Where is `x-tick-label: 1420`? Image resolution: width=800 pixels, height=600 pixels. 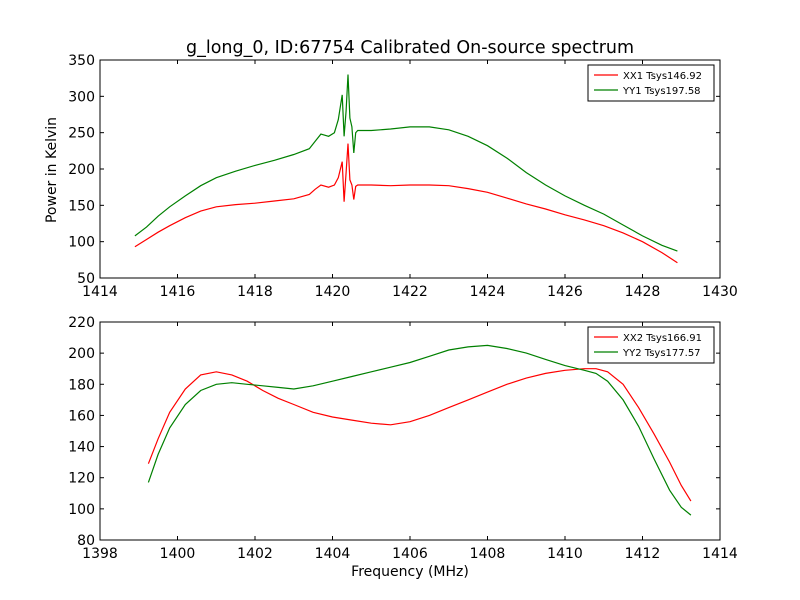
x-tick-label: 1420 is located at coordinates (333, 292).